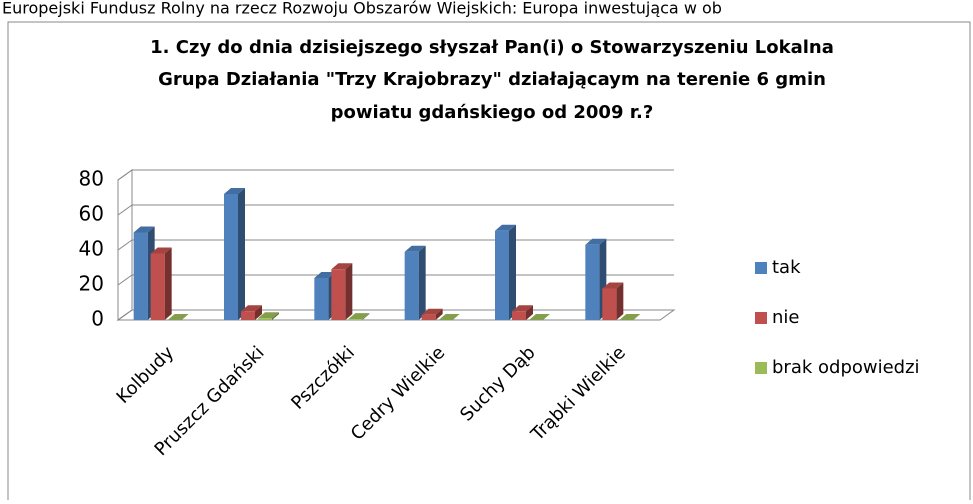  What do you see at coordinates (786, 267) in the screenshot?
I see `legend-label: tak` at bounding box center [786, 267].